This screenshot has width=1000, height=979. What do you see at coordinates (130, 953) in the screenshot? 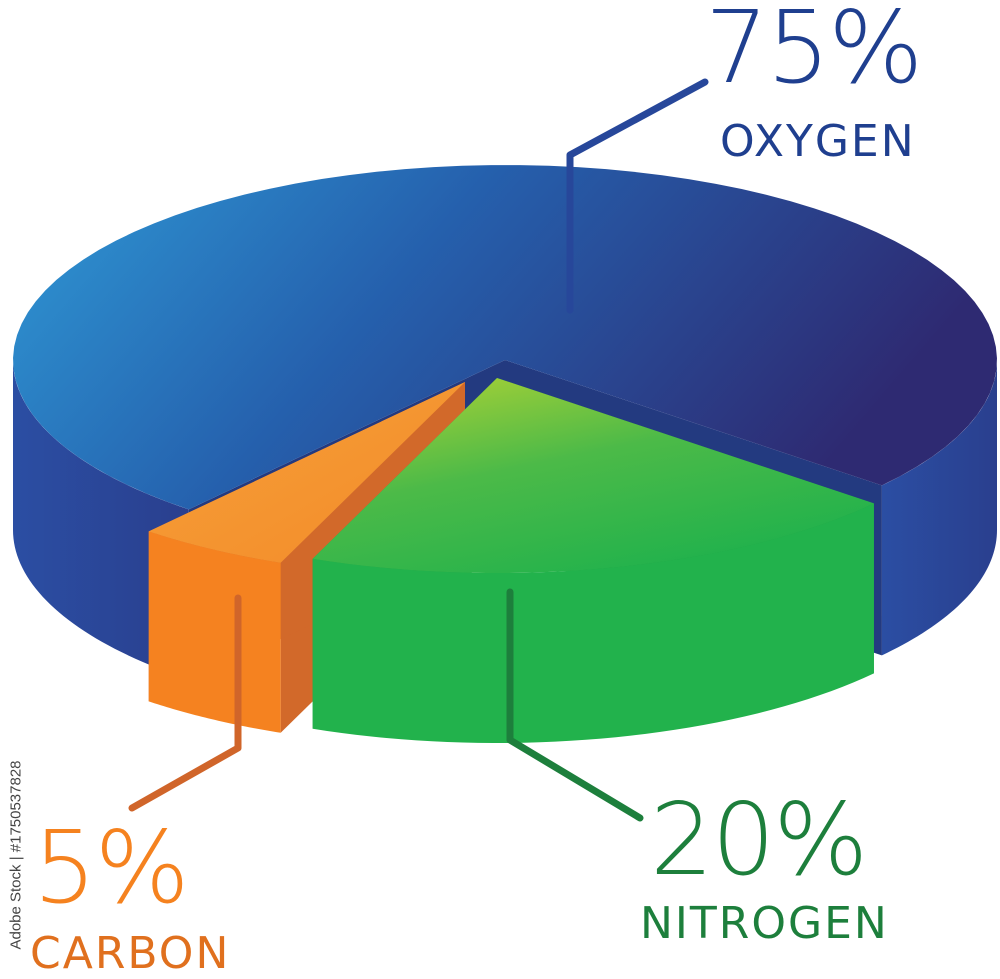
I see `carbon-label: CARBON` at bounding box center [130, 953].